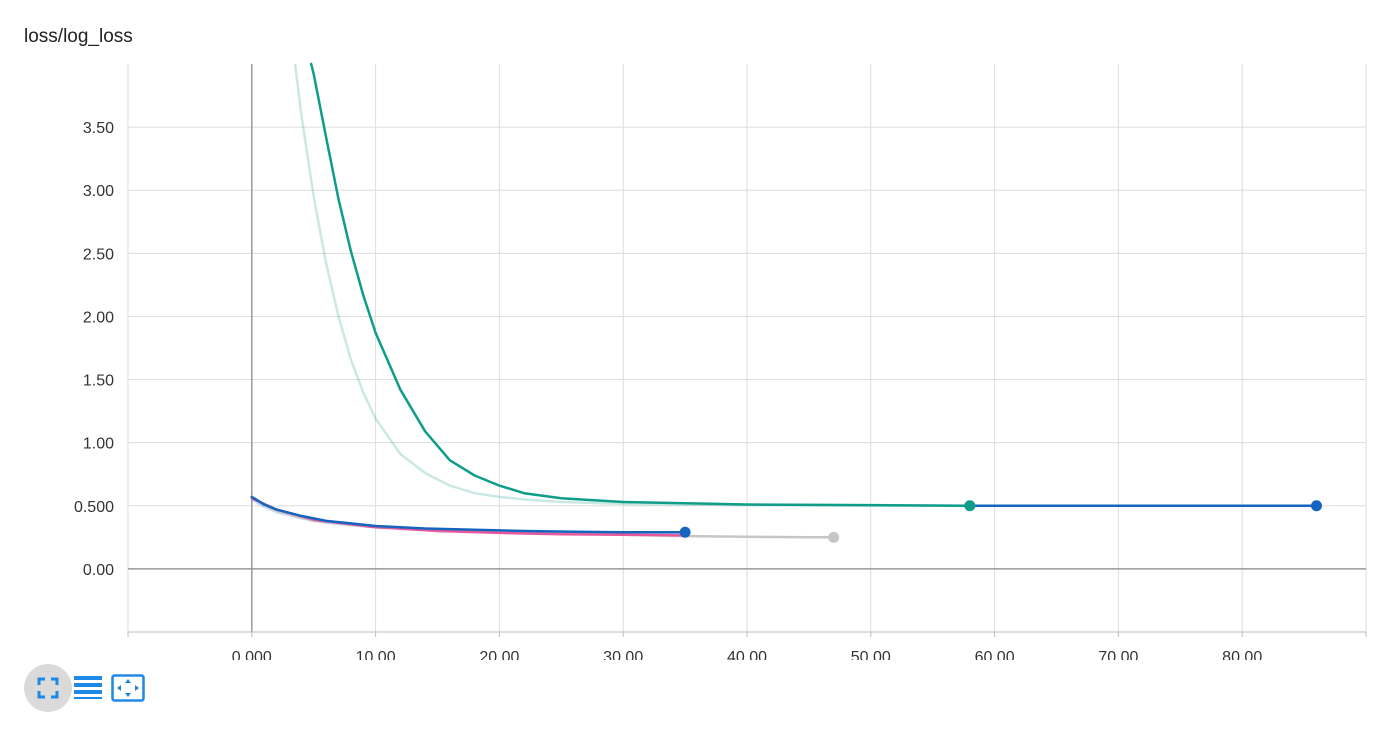  I want to click on y-tick-label: 0.00, so click(98, 570).